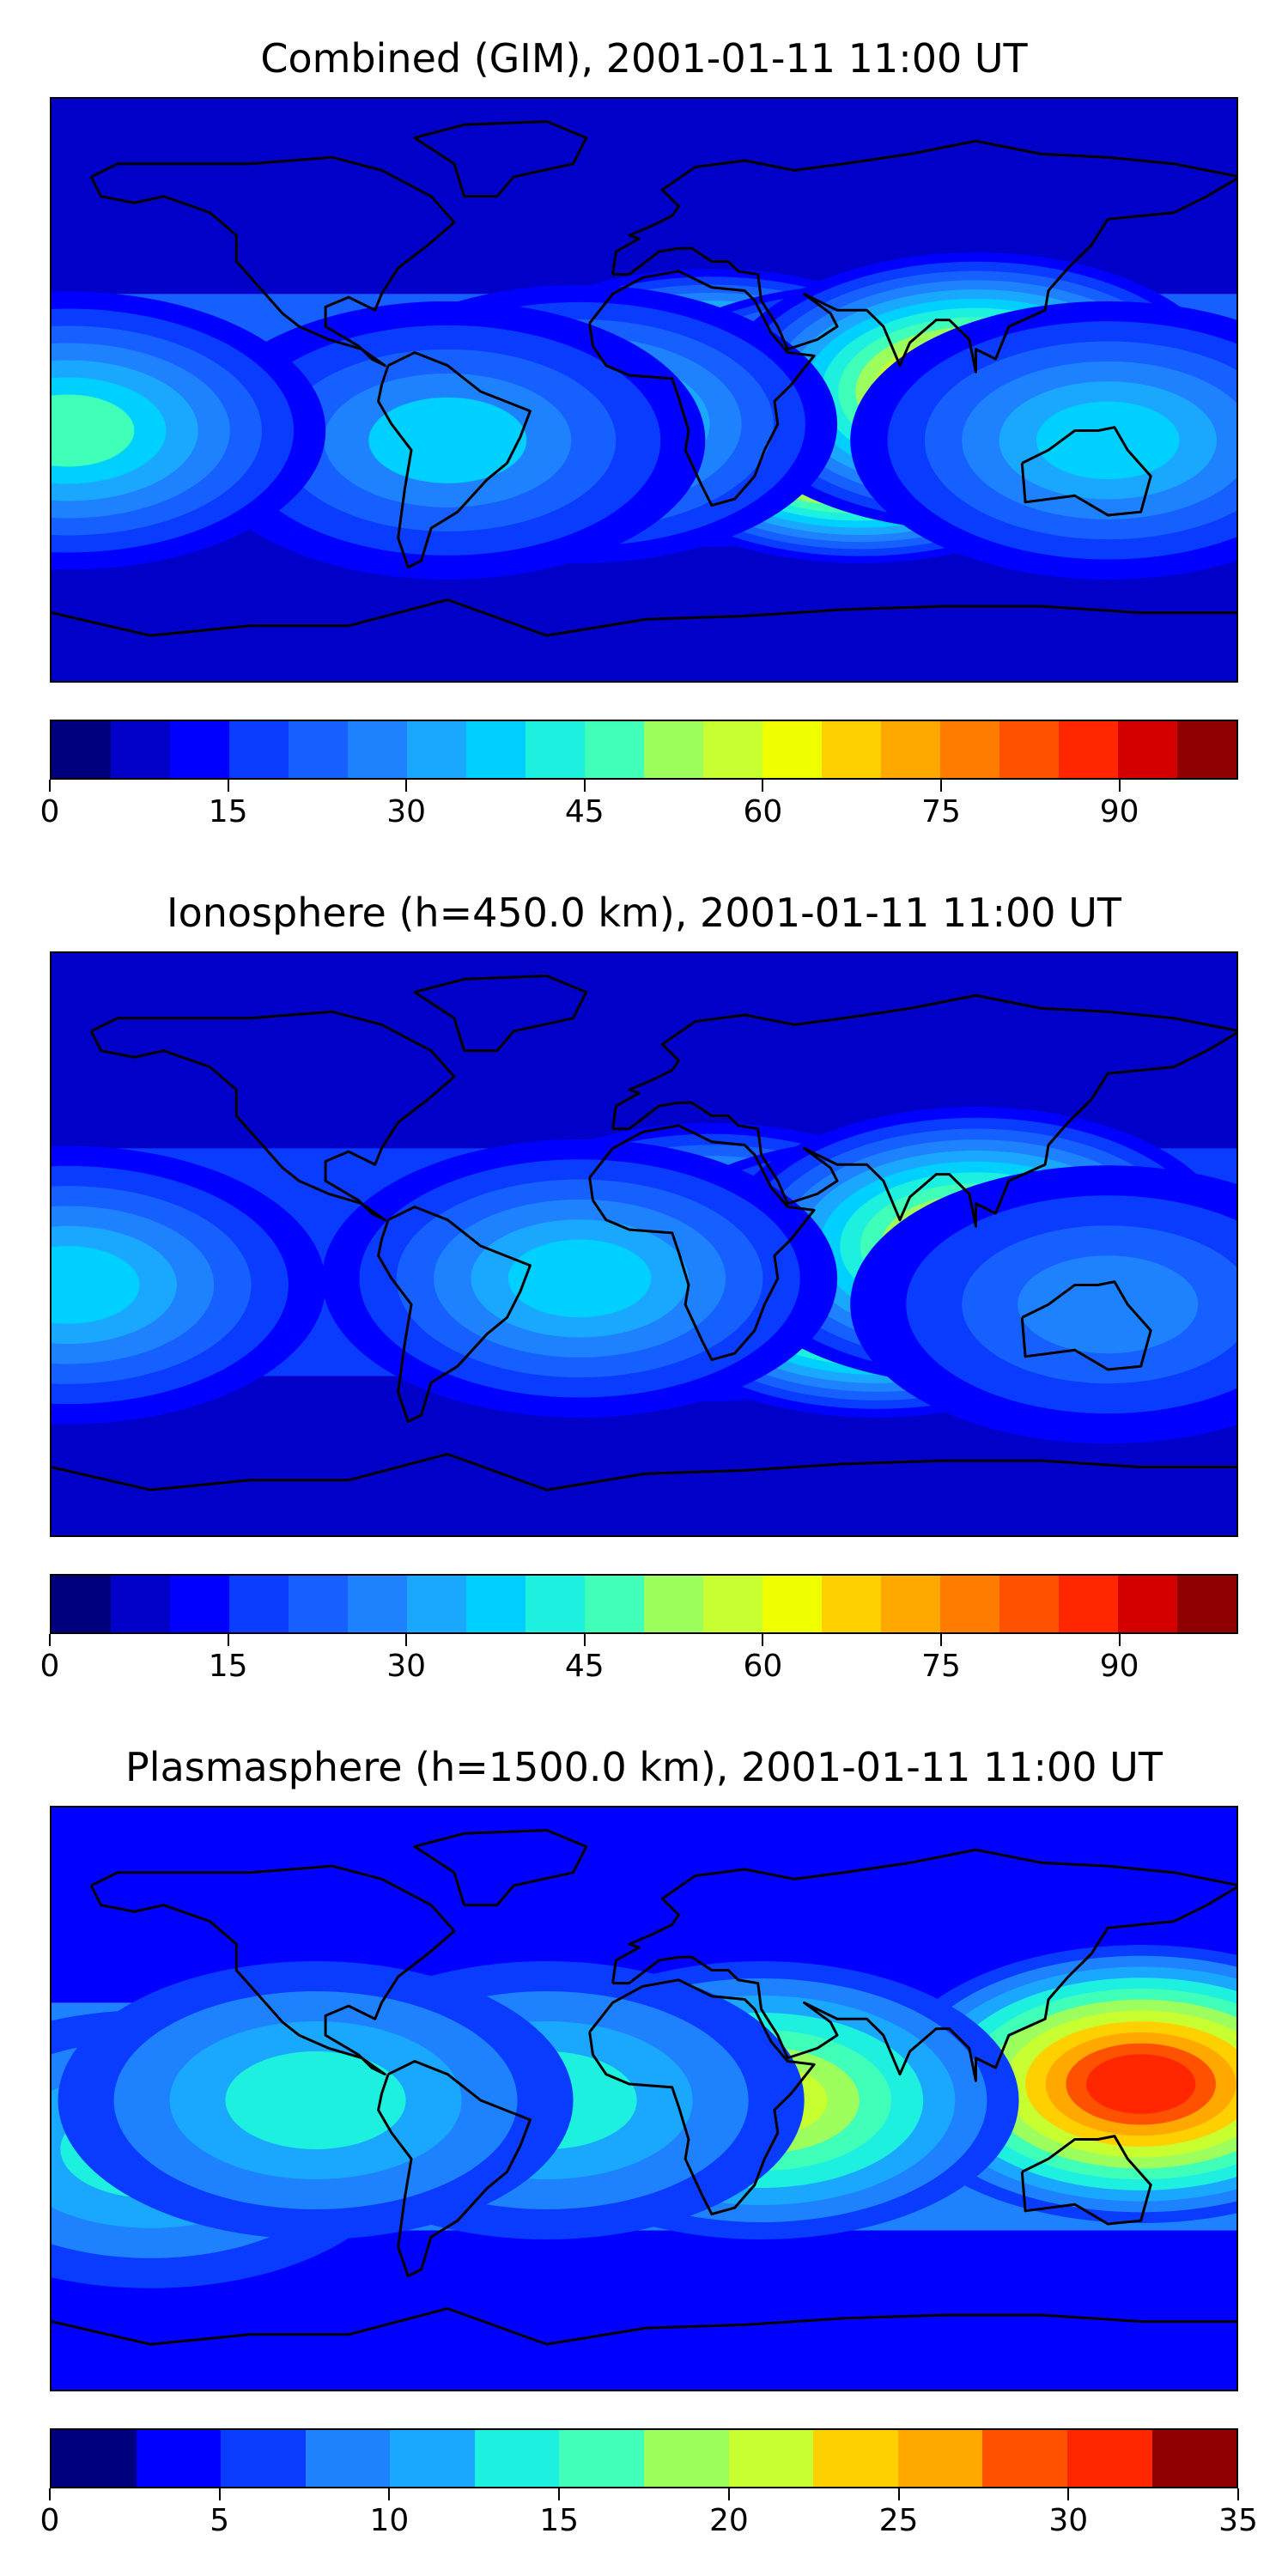 The width and height of the screenshot is (1288, 2576). Describe the element at coordinates (644, 59) in the screenshot. I see `panel-title: Combined (GIM), 2001-01-11 11:00 UT` at that location.